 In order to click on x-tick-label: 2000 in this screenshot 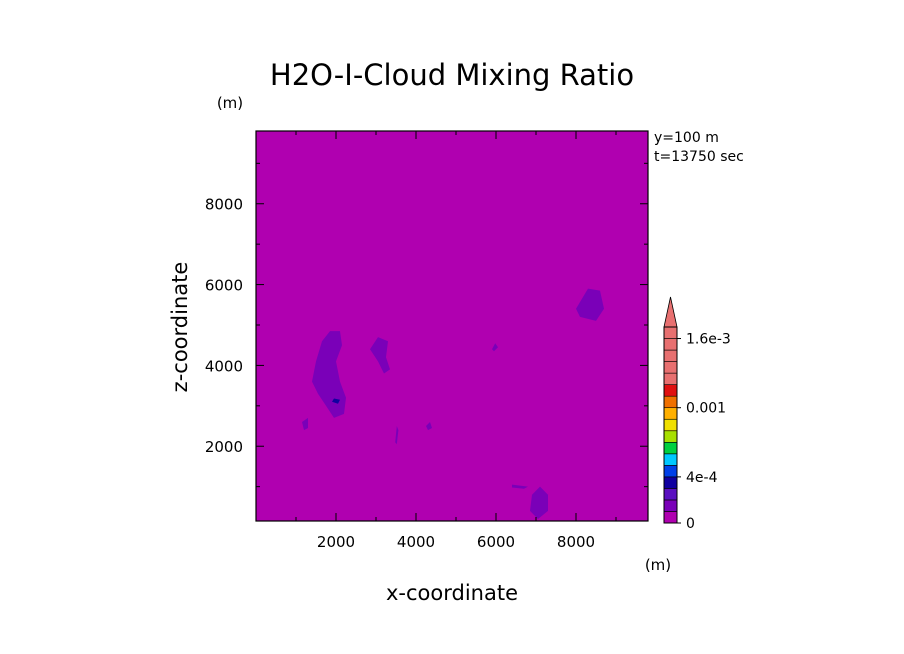, I will do `click(336, 542)`.